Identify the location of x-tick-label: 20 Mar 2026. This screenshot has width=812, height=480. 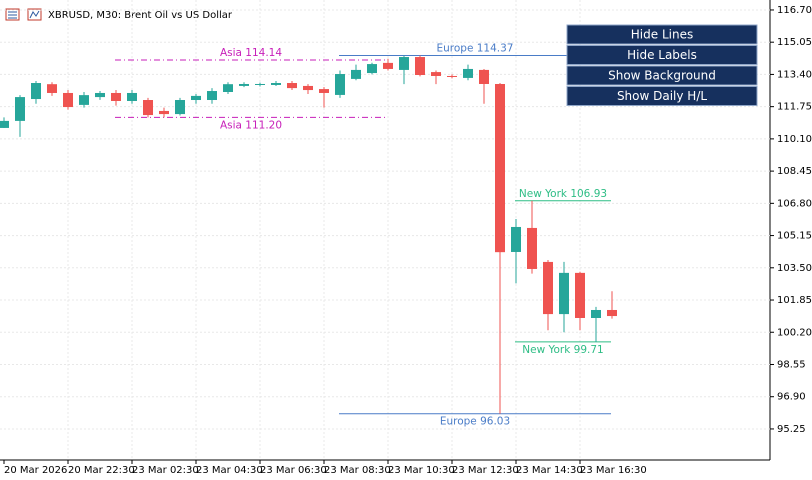
(35, 470).